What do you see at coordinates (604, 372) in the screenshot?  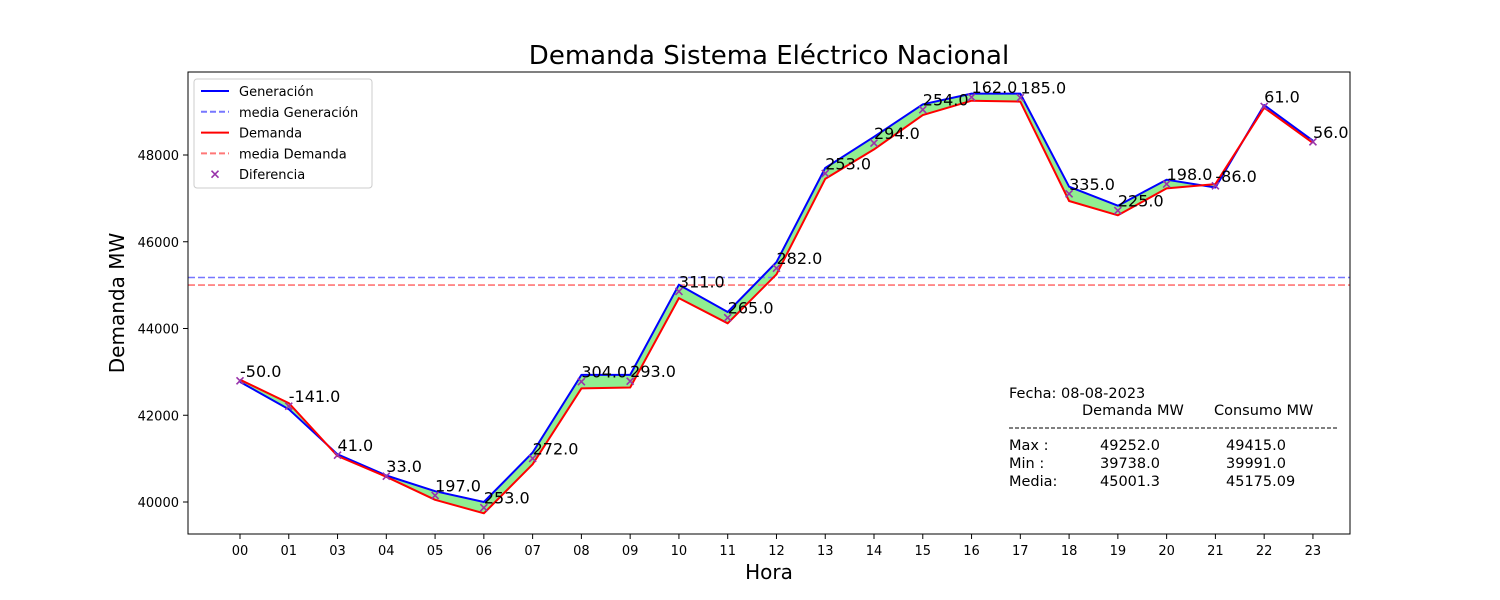 I see `point-label-7: 304.0` at bounding box center [604, 372].